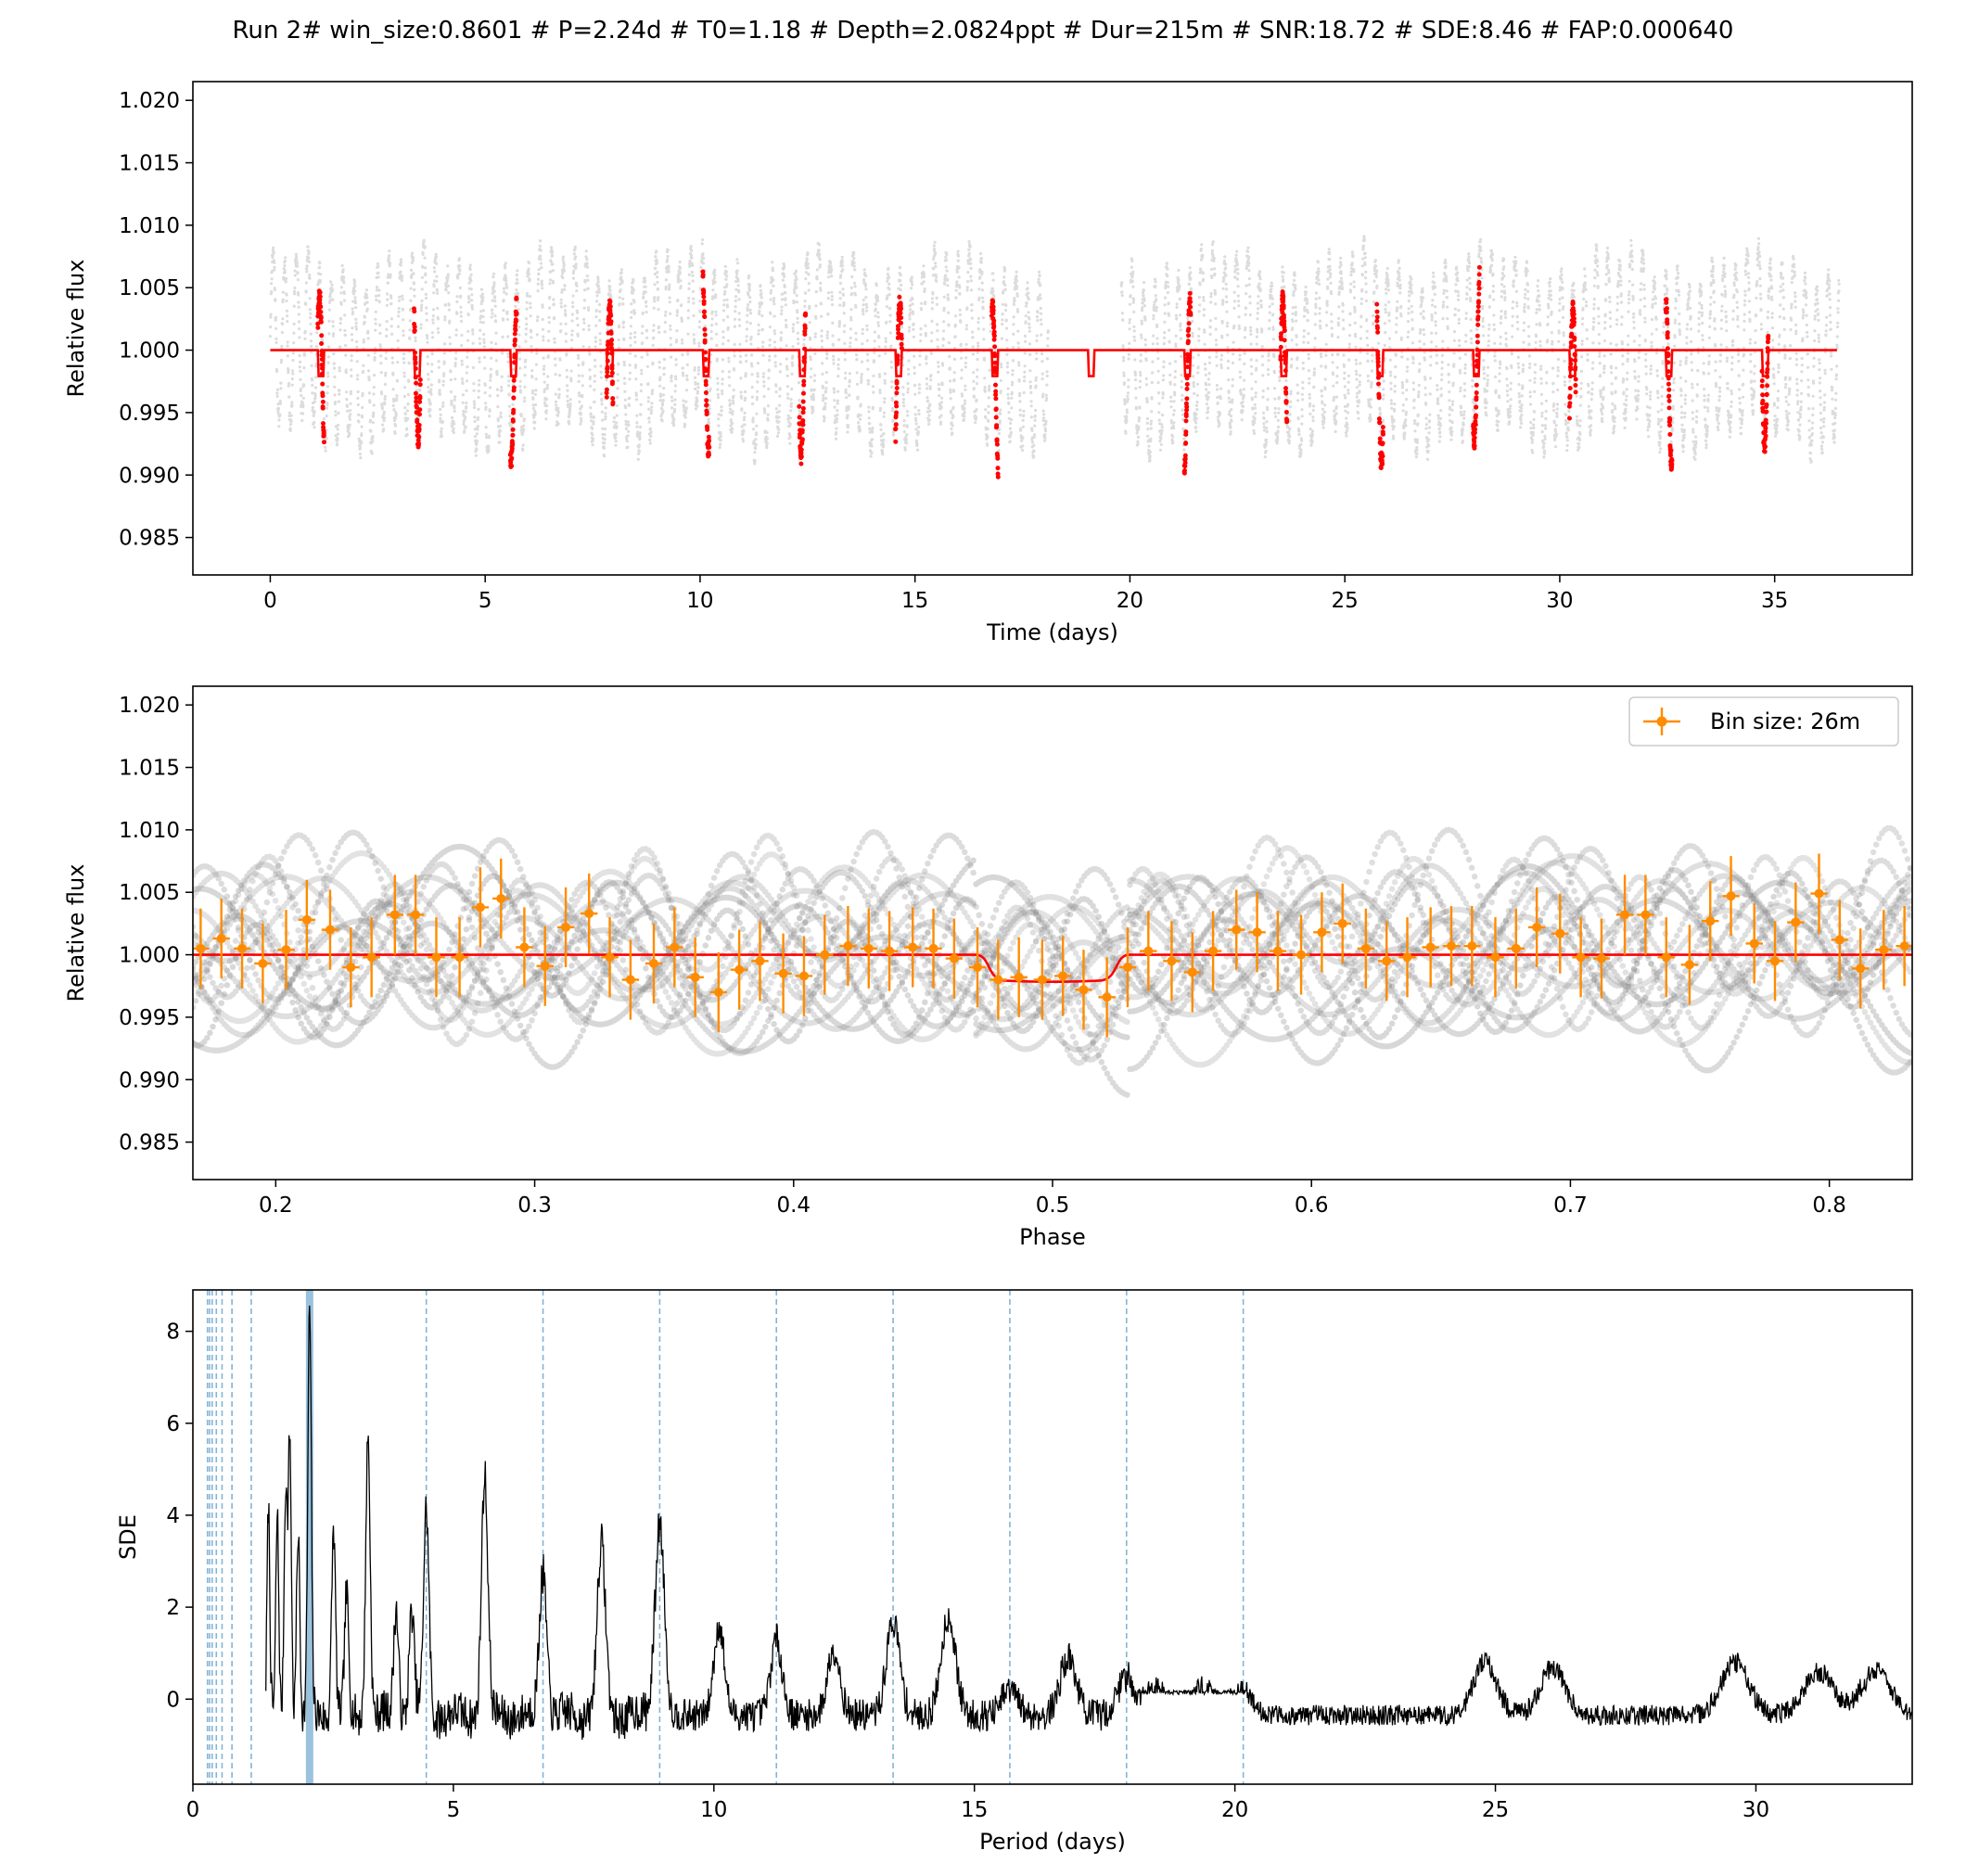 The width and height of the screenshot is (1966, 1876). What do you see at coordinates (534, 1205) in the screenshot?
I see `phase-xtick-label: 0.3` at bounding box center [534, 1205].